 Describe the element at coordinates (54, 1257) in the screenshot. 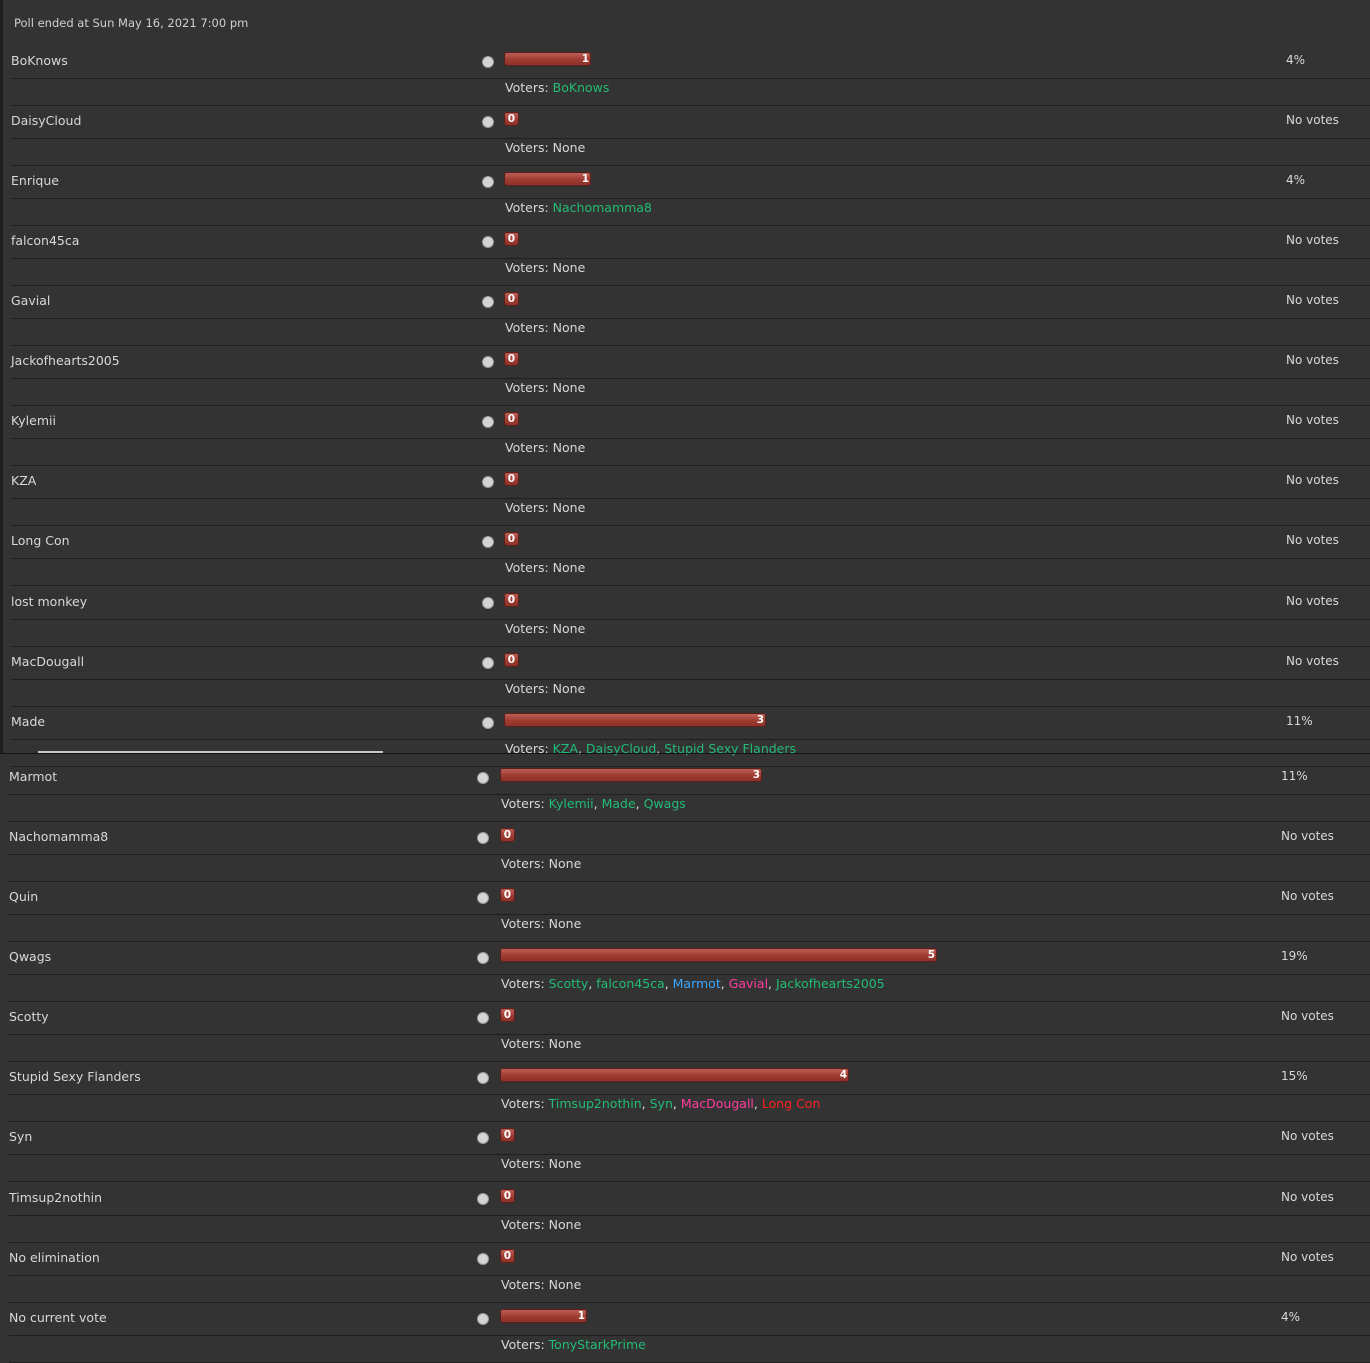

I see `option-name: No elimination` at that location.